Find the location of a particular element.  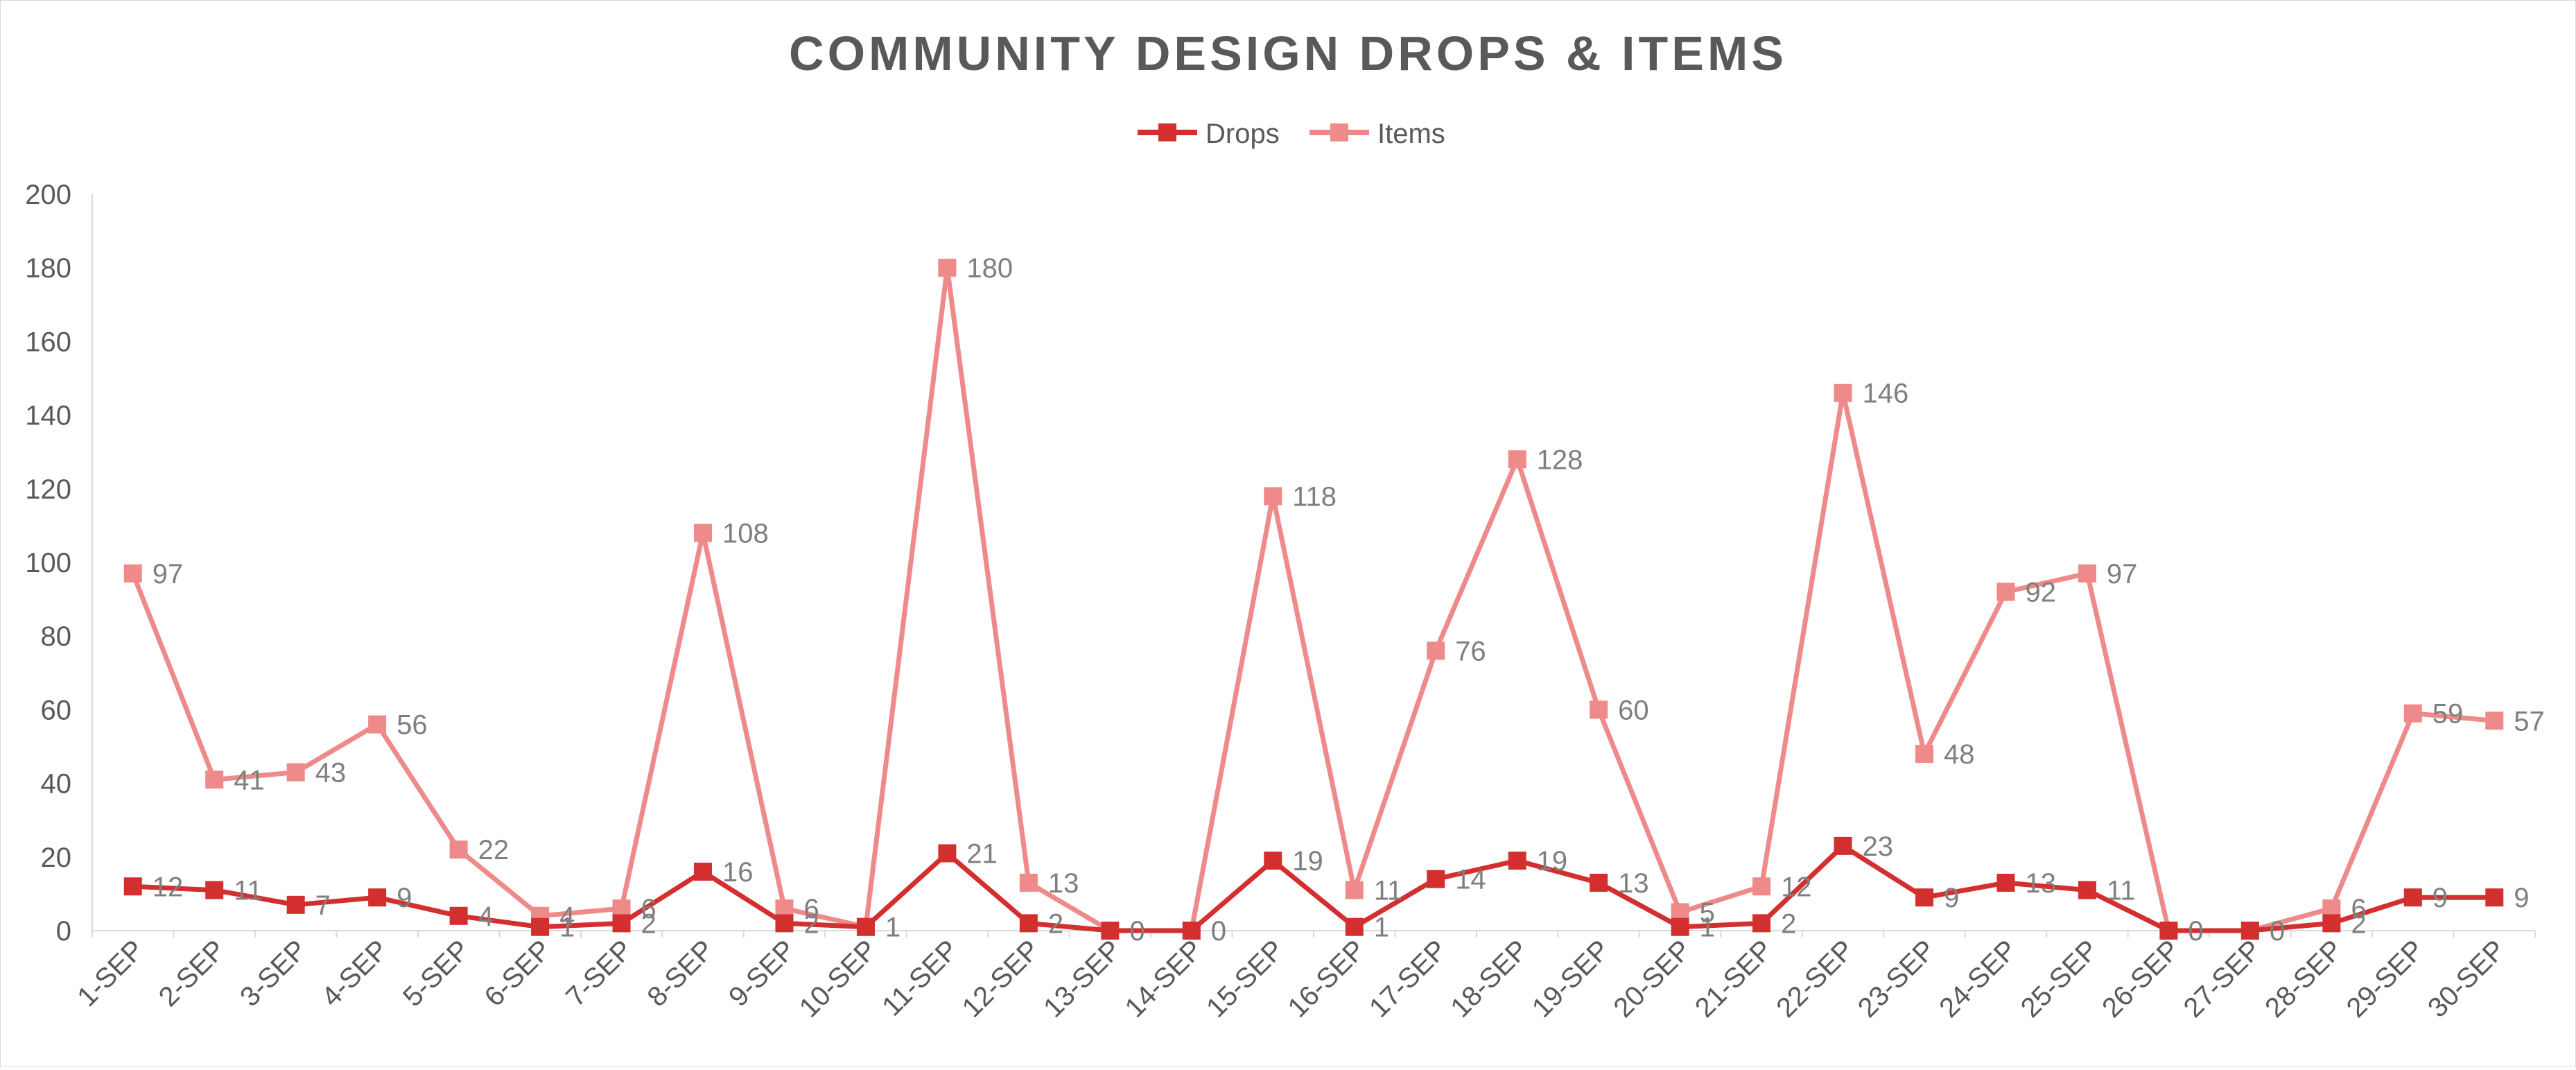

data-label-items: 118 is located at coordinates (1314, 496).